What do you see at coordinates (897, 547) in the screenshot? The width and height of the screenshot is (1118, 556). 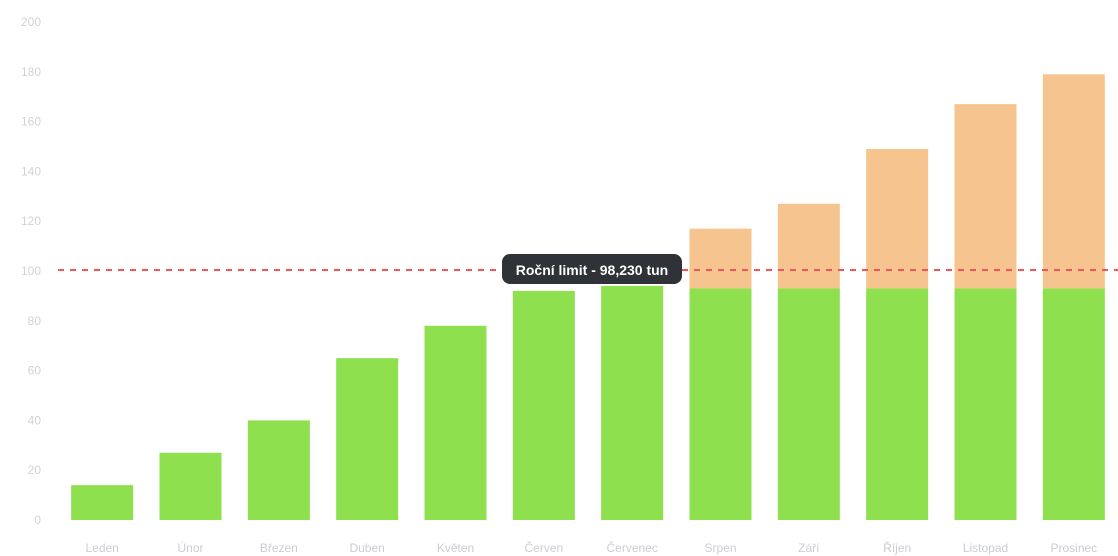 I see `x-tick-label: Říjen` at bounding box center [897, 547].